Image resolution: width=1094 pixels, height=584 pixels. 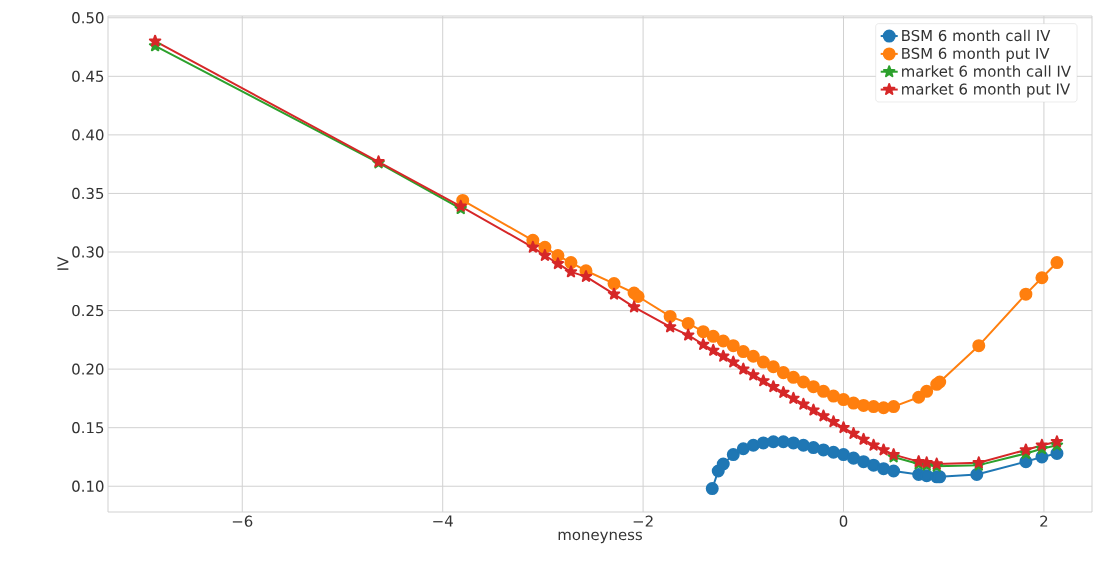 What do you see at coordinates (443, 521) in the screenshot?
I see `x-tick-label: −4` at bounding box center [443, 521].